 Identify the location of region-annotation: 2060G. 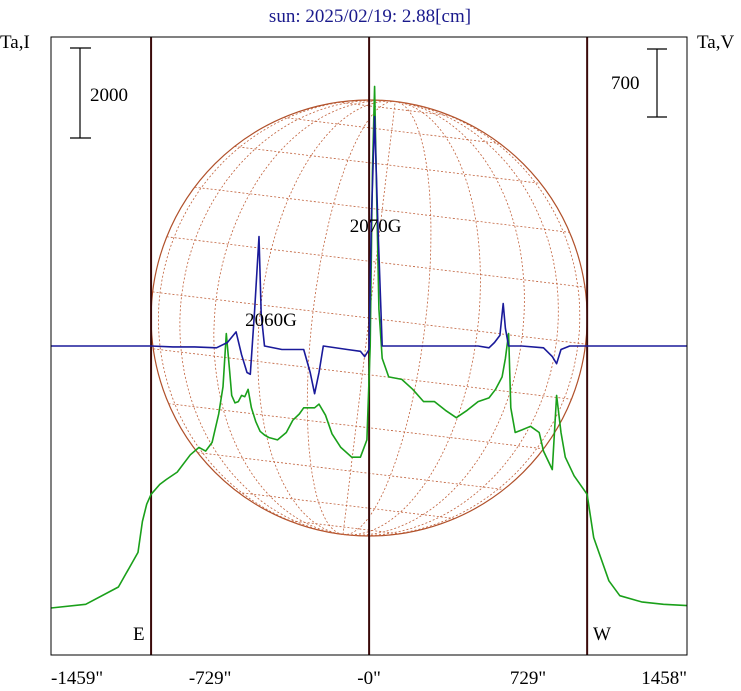
(271, 320).